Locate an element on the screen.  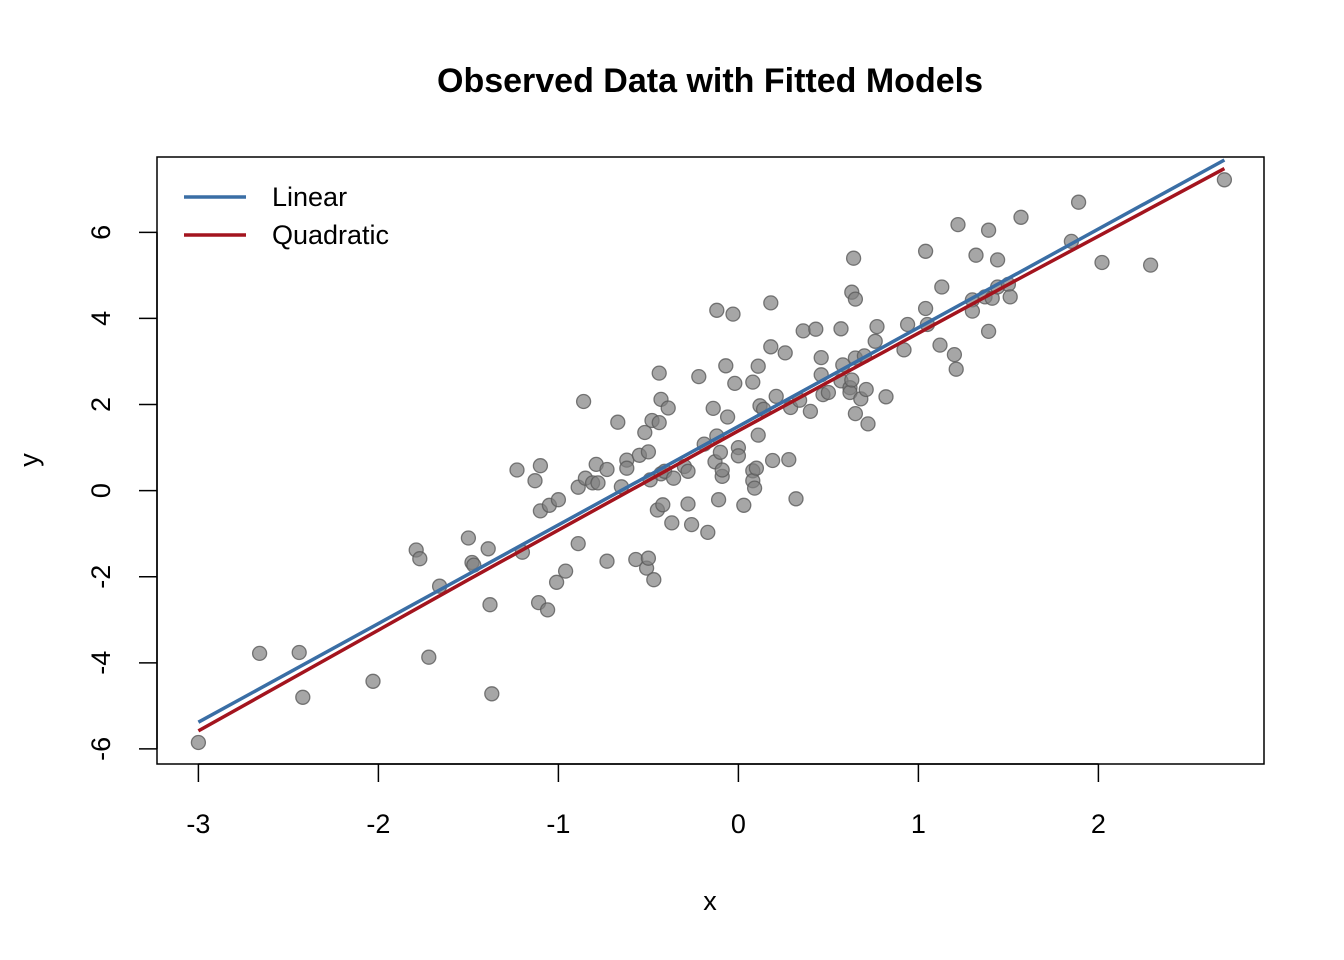
y-axis-label: y is located at coordinates (29, 460).